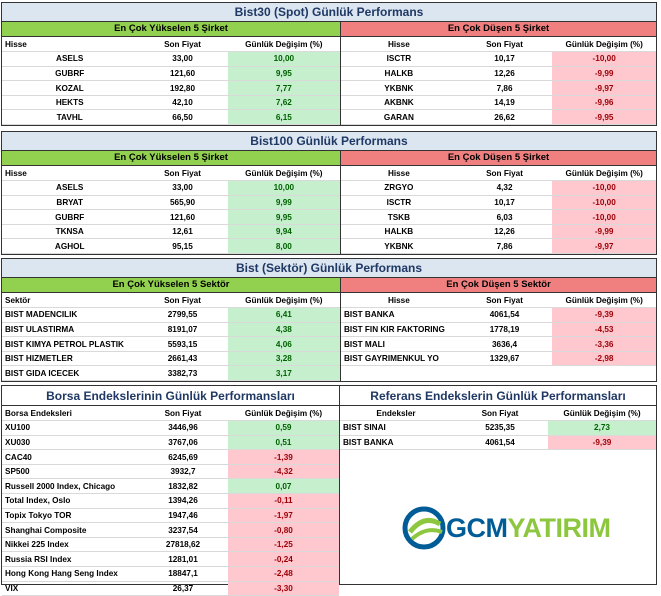  Describe the element at coordinates (283, 330) in the screenshot. I see `change-cell: 4,38` at that location.